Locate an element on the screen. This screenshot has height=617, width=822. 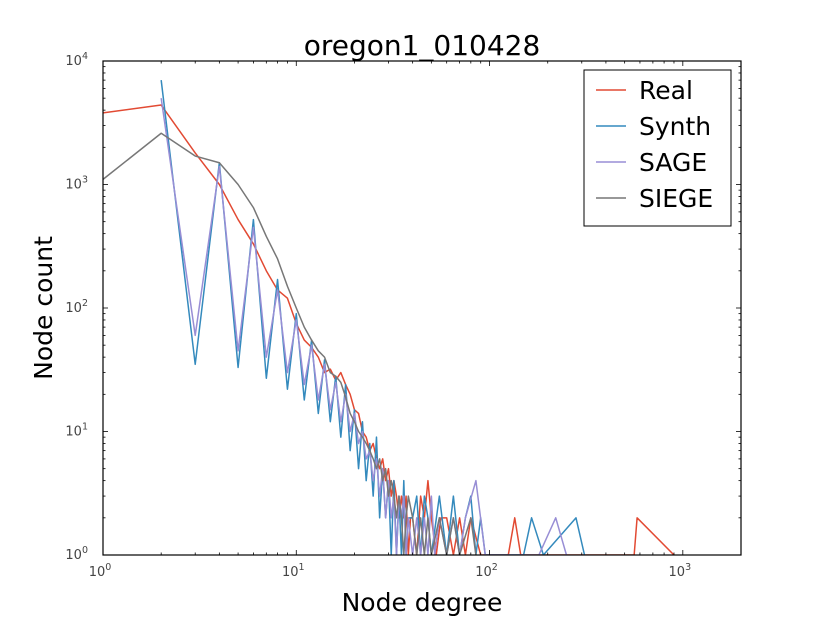
legend-label-real: Real is located at coordinates (666, 90).